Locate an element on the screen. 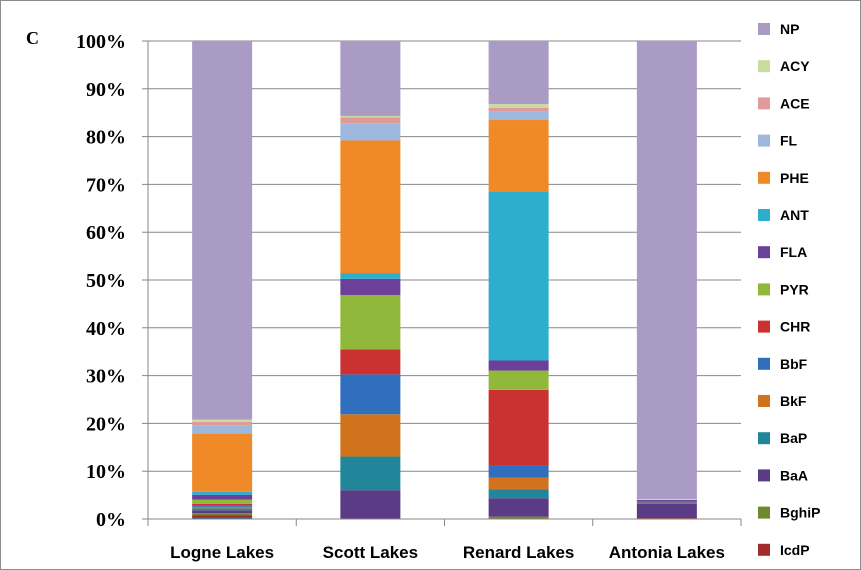 The height and width of the screenshot is (570, 861). legend-swatch-fl is located at coordinates (764, 140).